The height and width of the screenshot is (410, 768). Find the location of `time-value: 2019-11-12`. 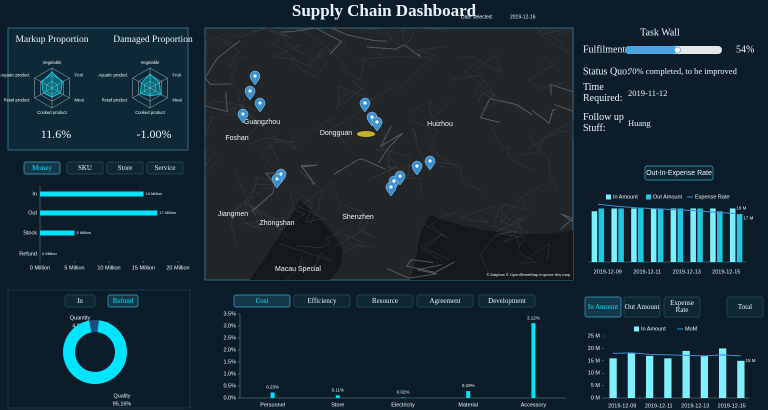

time-value: 2019-11-12 is located at coordinates (647, 93).